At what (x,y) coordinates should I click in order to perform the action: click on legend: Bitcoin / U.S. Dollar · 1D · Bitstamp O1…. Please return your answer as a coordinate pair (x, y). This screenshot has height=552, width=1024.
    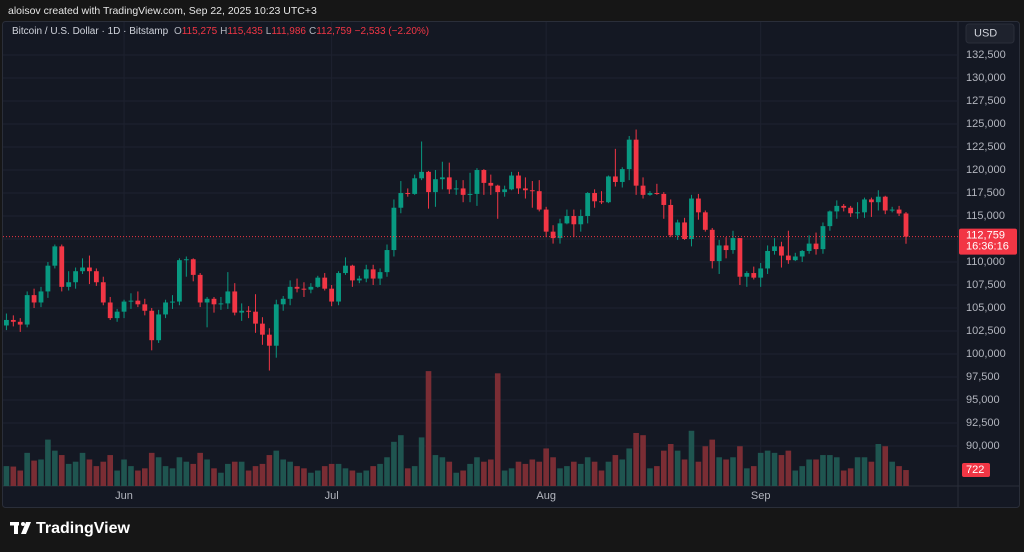
    Looking at the image, I should click on (222, 31).